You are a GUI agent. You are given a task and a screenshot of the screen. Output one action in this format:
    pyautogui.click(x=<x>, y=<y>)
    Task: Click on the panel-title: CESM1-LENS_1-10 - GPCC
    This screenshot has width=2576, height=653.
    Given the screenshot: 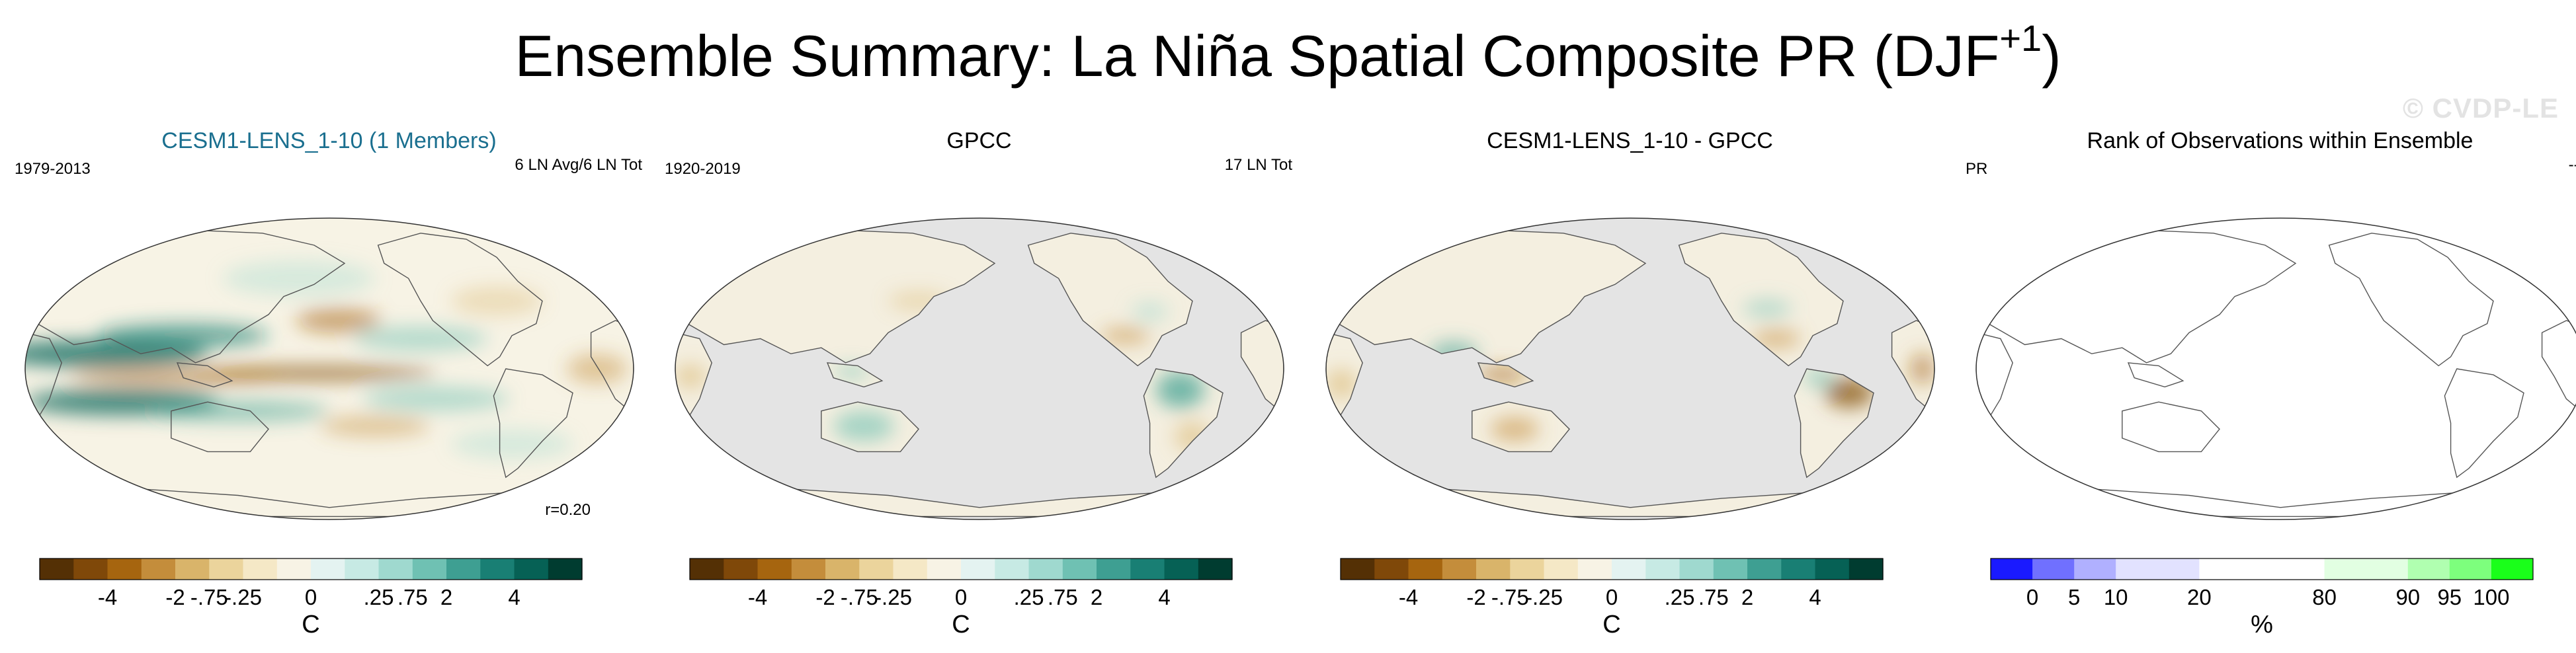 What is the action you would take?
    pyautogui.click(x=1630, y=141)
    